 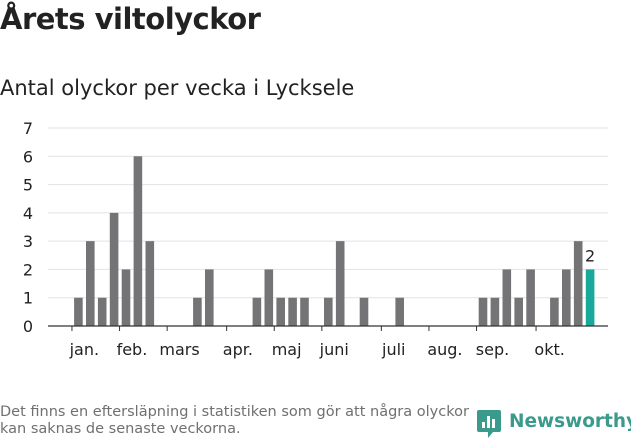 What do you see at coordinates (130, 19) in the screenshot?
I see `chart-title: Årets viltolyckor` at bounding box center [130, 19].